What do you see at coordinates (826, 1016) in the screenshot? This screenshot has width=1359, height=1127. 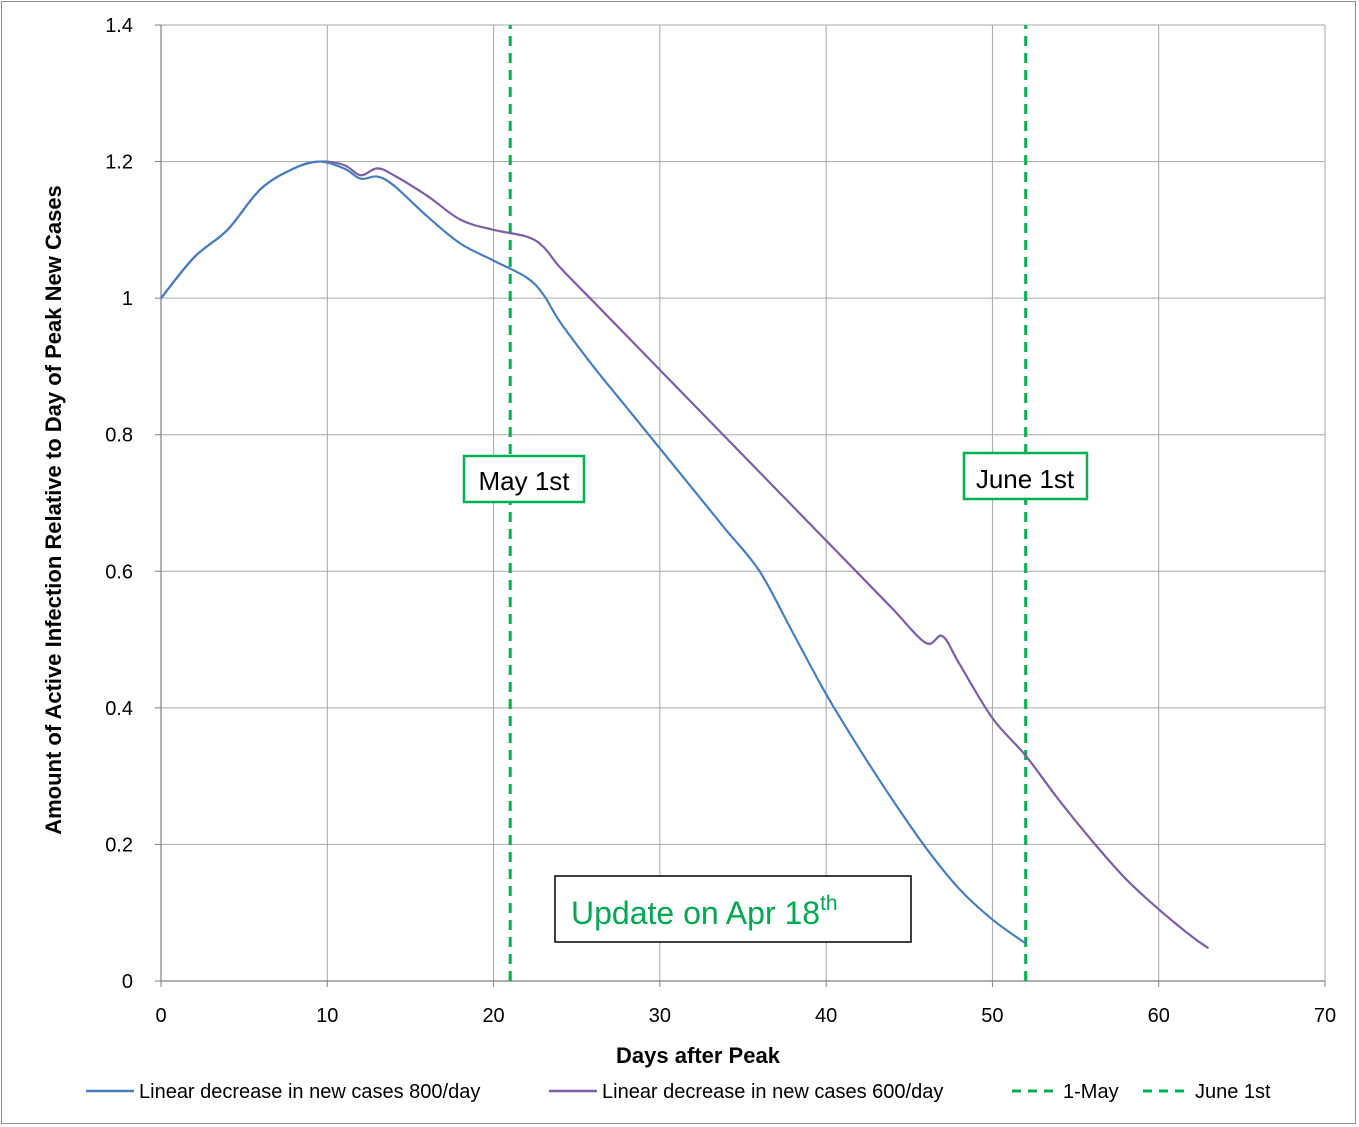 I see `x-tick-label: 40` at bounding box center [826, 1016].